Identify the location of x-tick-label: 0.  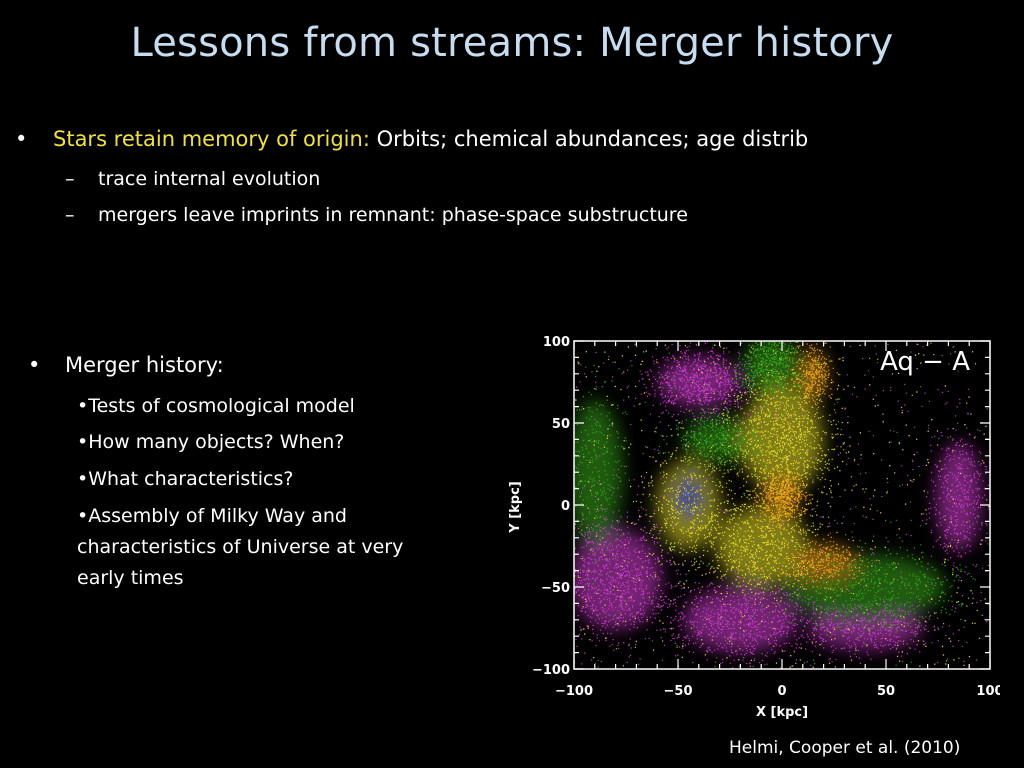
(781, 691).